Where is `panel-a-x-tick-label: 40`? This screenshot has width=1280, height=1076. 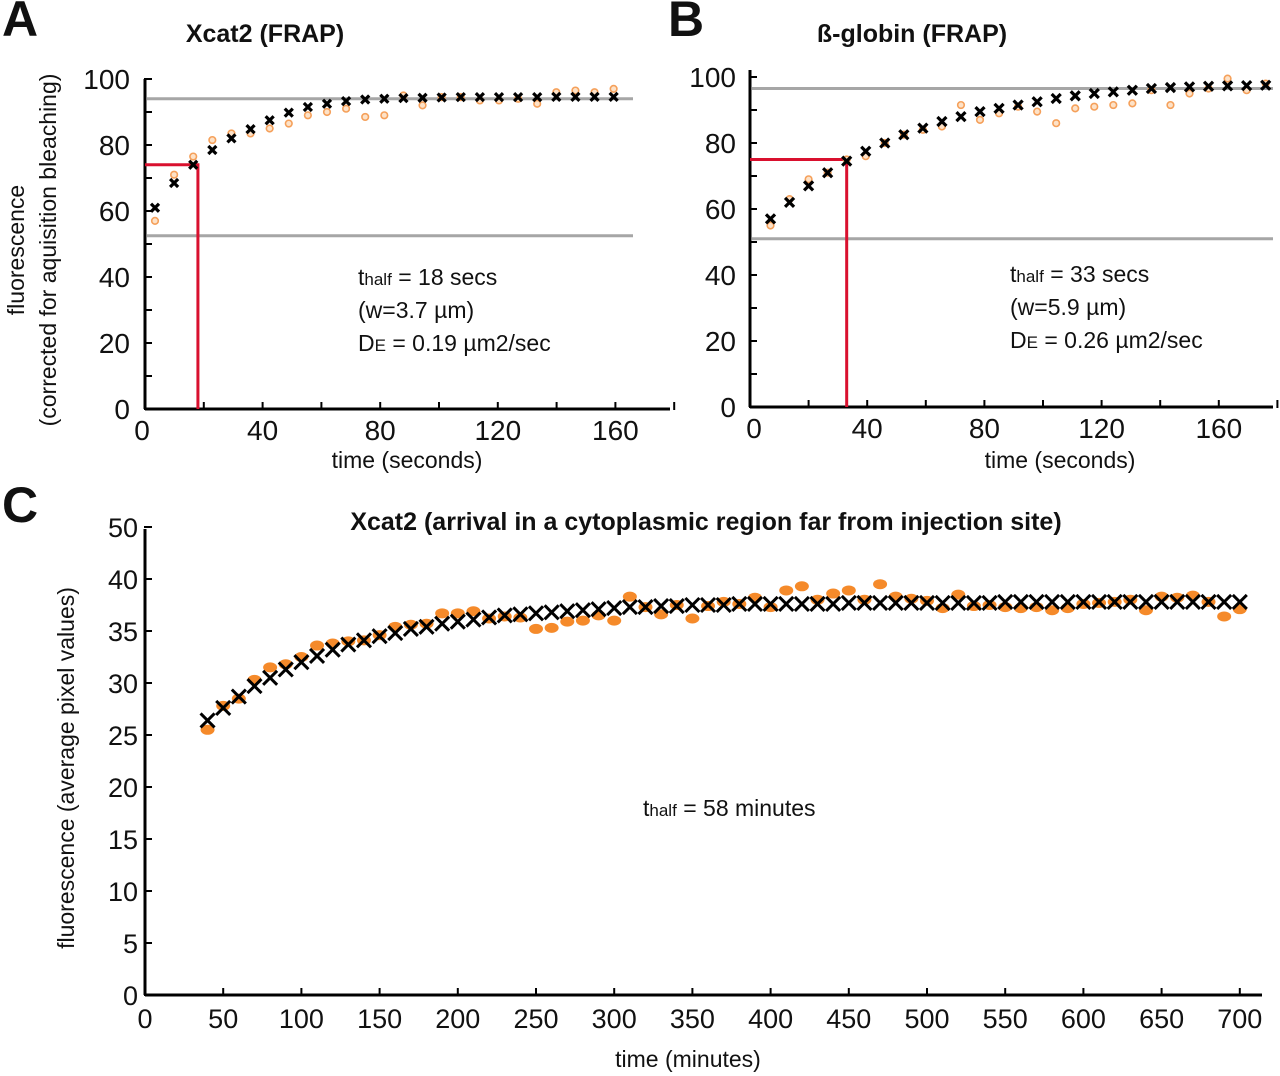
panel-a-x-tick-label: 40 is located at coordinates (262, 430).